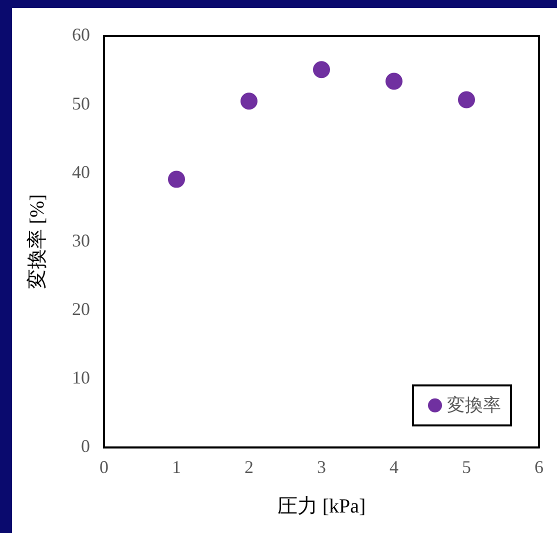  I want to click on x-tick-label: 3, so click(321, 466).